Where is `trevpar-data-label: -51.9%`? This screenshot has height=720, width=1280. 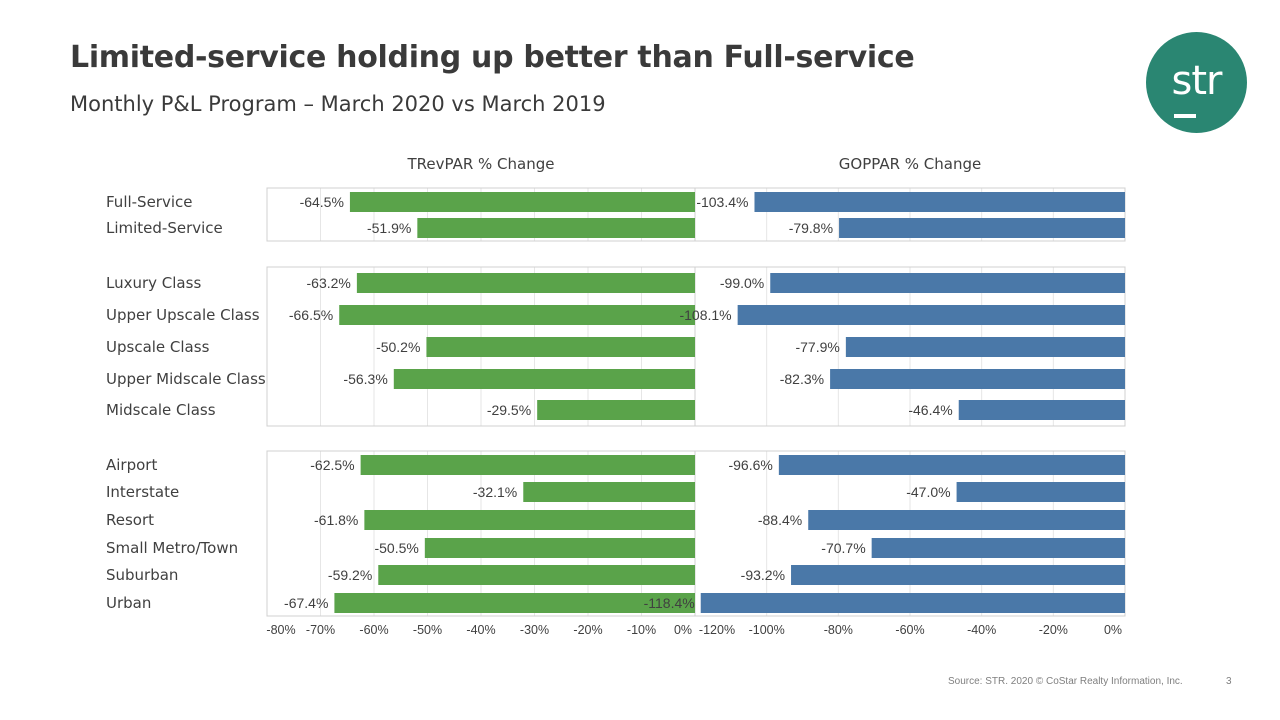 trevpar-data-label: -51.9% is located at coordinates (389, 228).